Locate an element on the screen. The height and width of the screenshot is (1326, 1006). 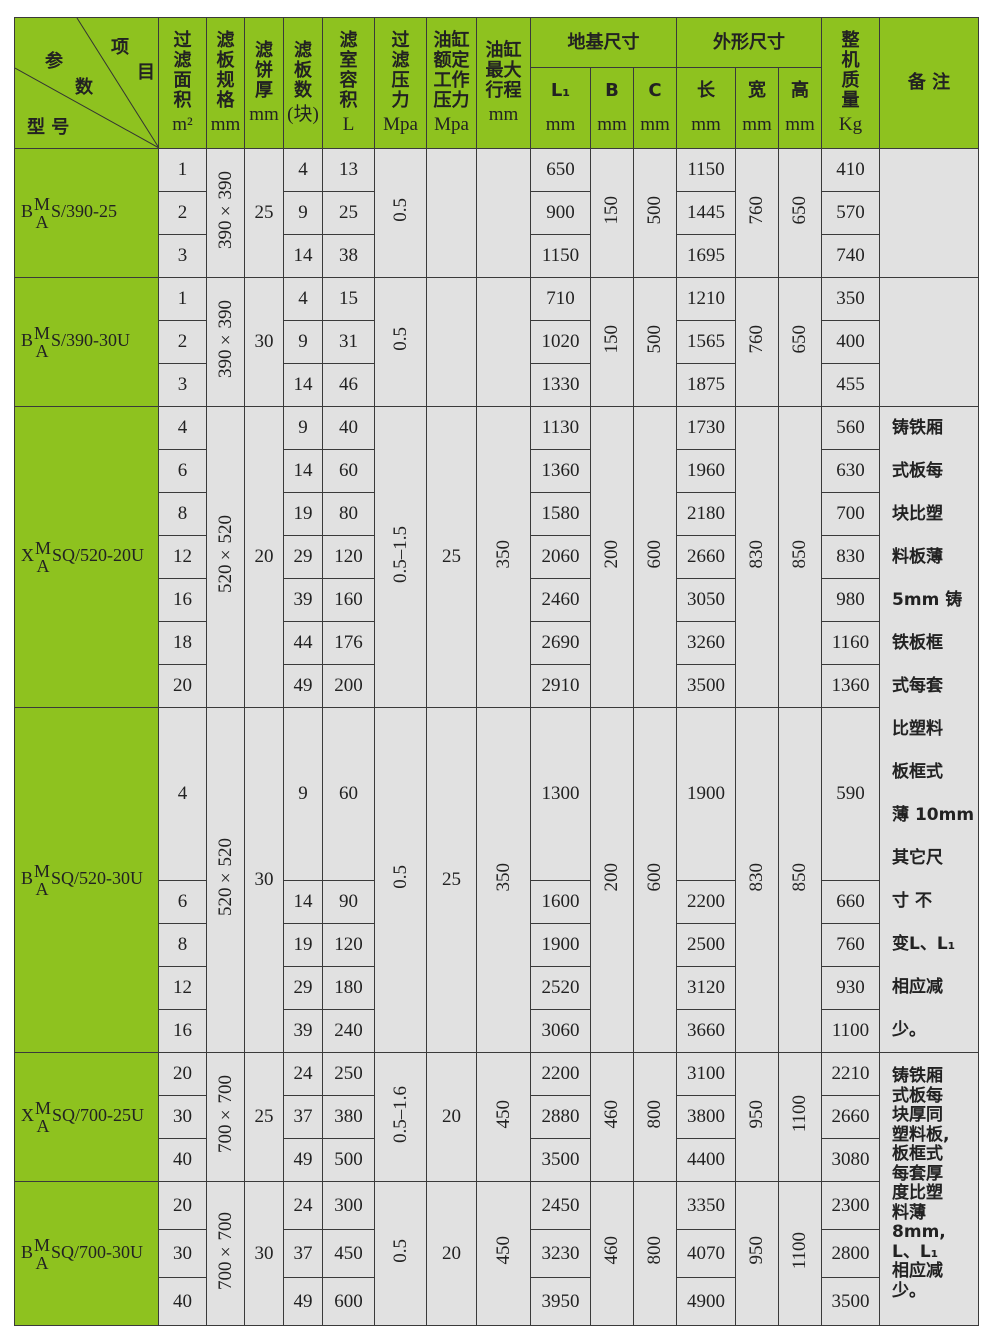
outline-length: 1875 is located at coordinates (706, 385).